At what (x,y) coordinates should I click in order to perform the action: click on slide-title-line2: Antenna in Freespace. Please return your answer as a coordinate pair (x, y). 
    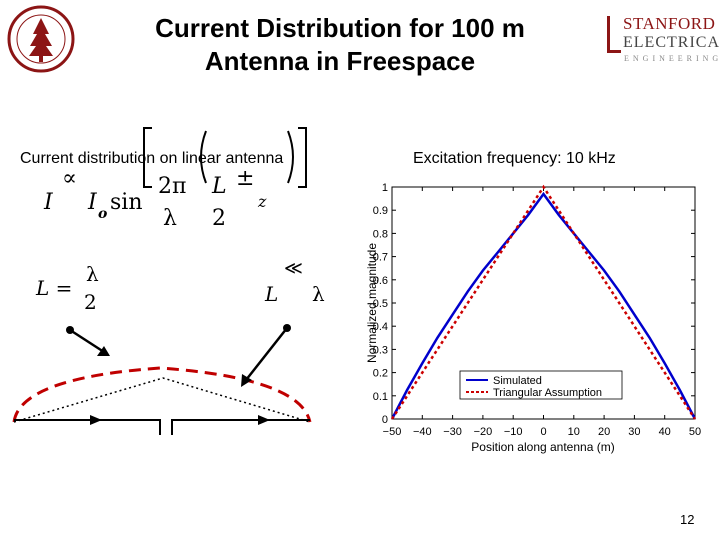
    Looking at the image, I should click on (340, 61).